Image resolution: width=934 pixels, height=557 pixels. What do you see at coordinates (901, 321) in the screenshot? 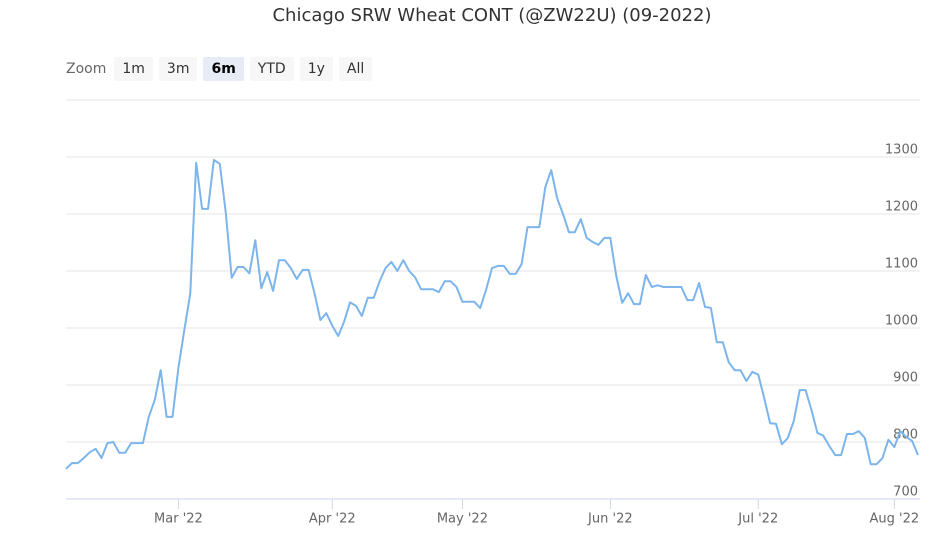
I see `y-tick-label: 1000` at bounding box center [901, 321].